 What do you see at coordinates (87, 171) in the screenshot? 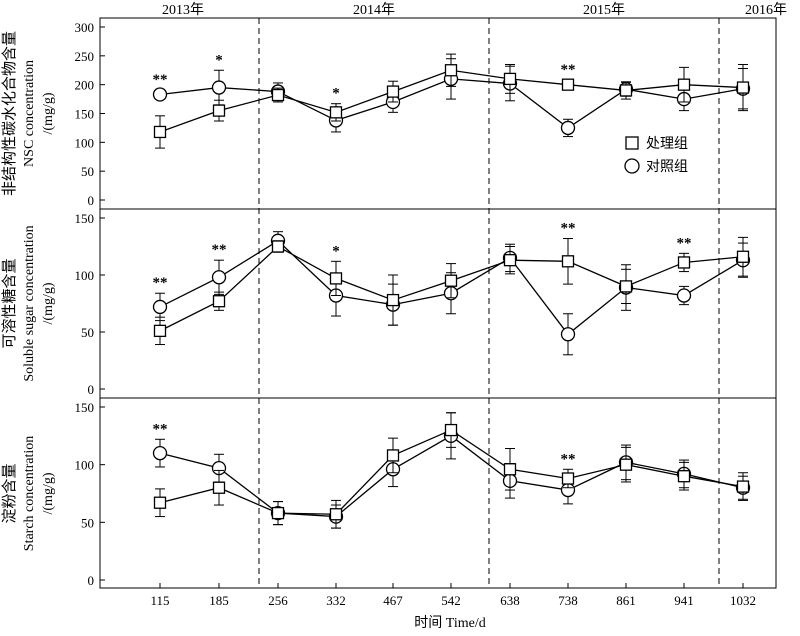
I see `y-tick-label-nsc-50: 50` at bounding box center [87, 171].